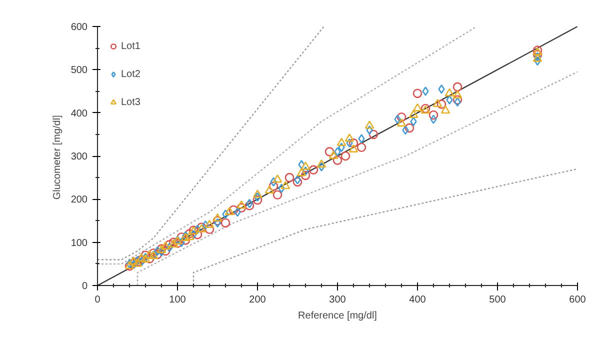 The height and width of the screenshot is (345, 615). Describe the element at coordinates (577, 300) in the screenshot. I see `x-tick-label: 600` at that location.